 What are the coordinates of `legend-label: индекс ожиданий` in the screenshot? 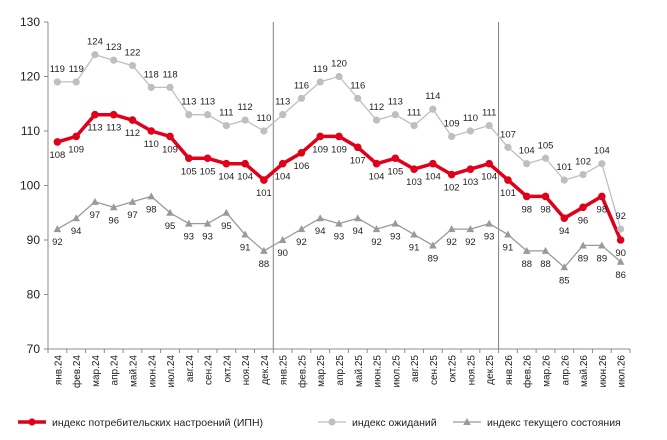 It's located at (394, 423).